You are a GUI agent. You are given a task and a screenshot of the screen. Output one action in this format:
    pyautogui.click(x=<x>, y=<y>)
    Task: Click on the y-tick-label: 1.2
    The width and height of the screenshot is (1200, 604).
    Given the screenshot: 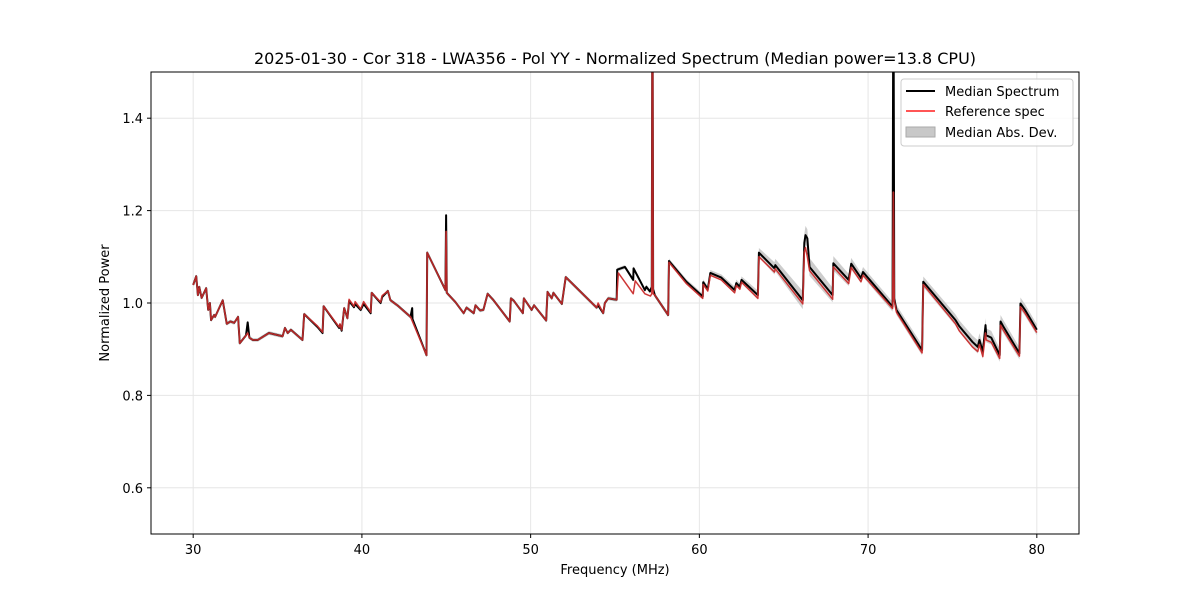 What is the action you would take?
    pyautogui.click(x=132, y=212)
    